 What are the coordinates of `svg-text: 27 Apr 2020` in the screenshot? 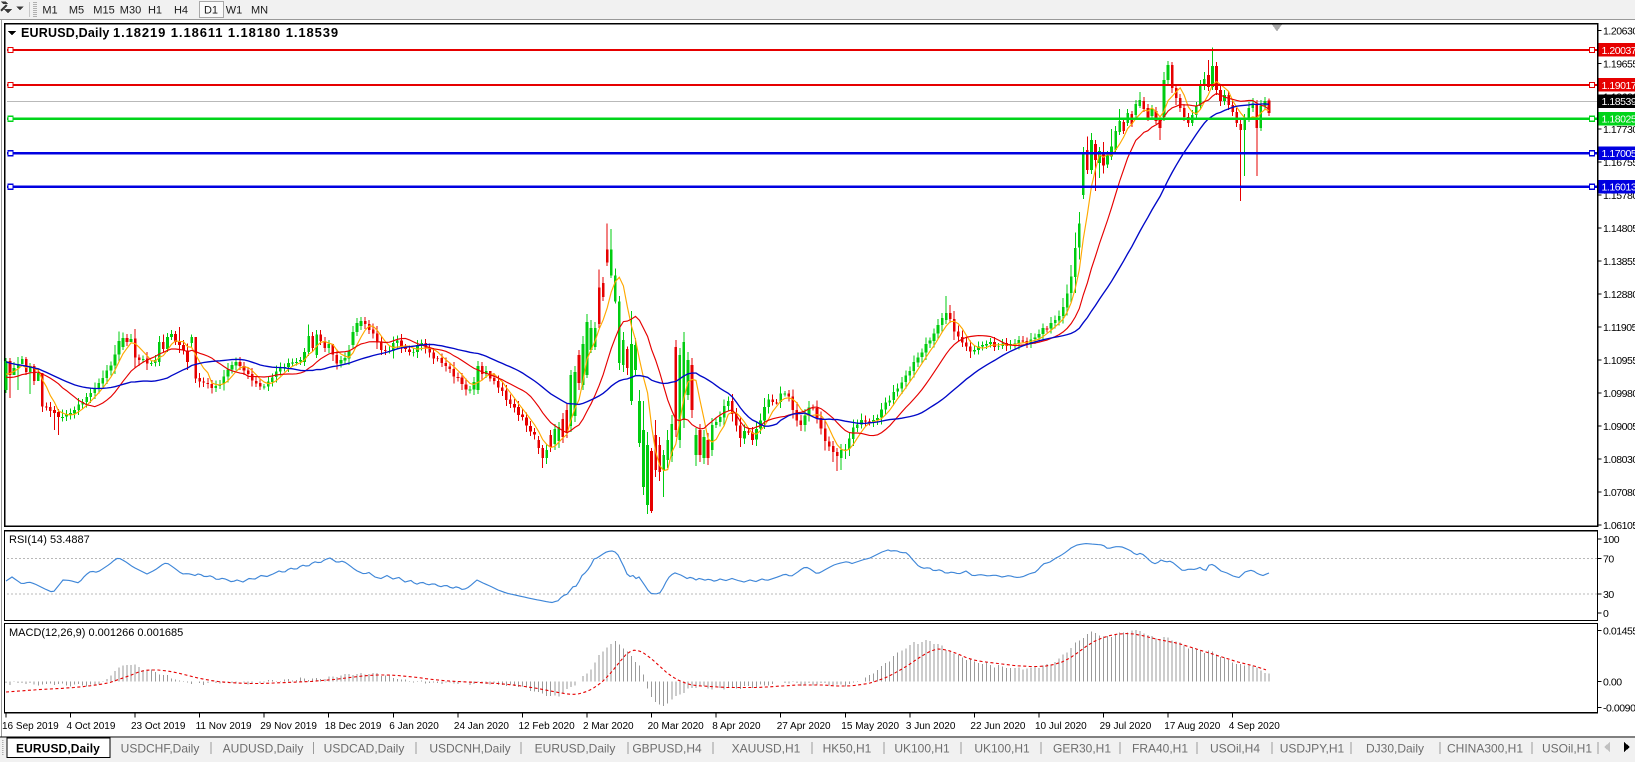 It's located at (804, 726).